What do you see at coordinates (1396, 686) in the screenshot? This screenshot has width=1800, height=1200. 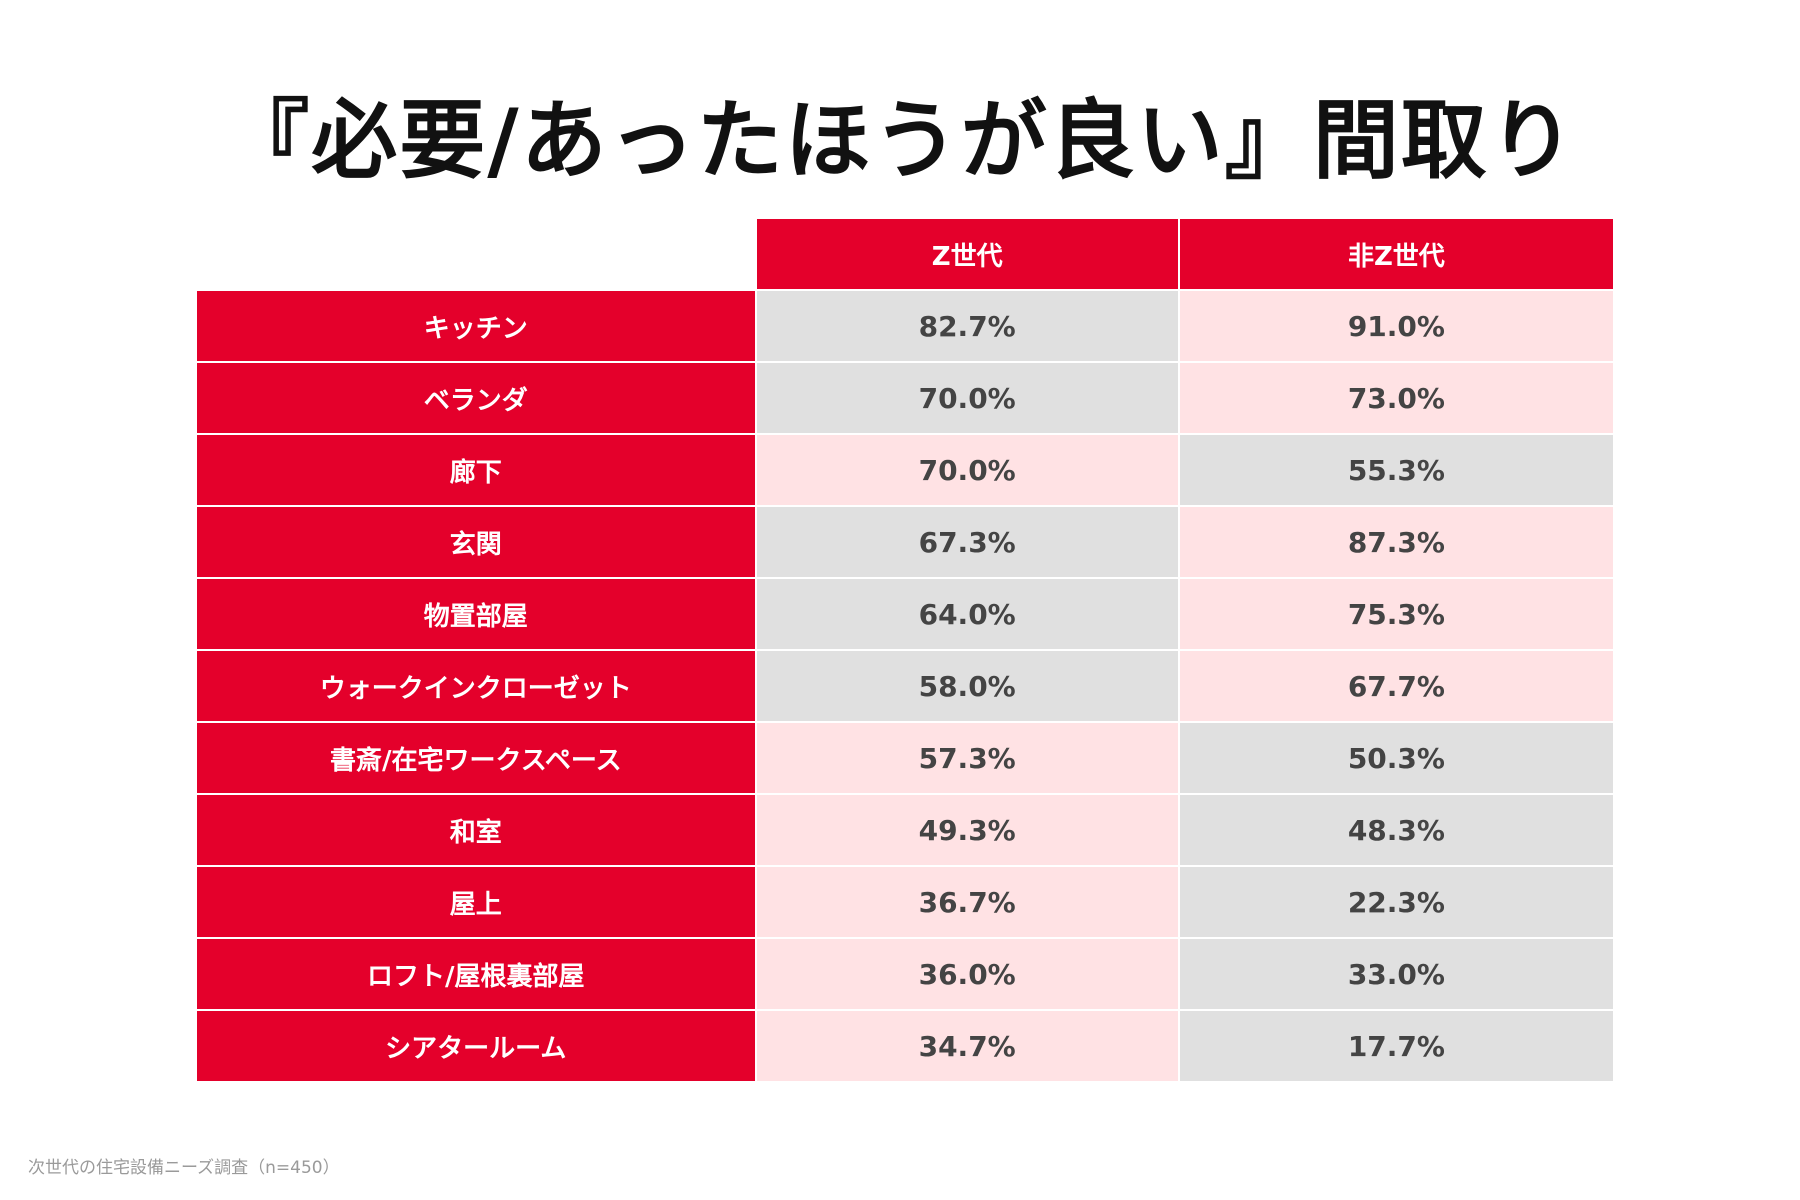 I see `non-z-generation-value: 67.7%` at bounding box center [1396, 686].